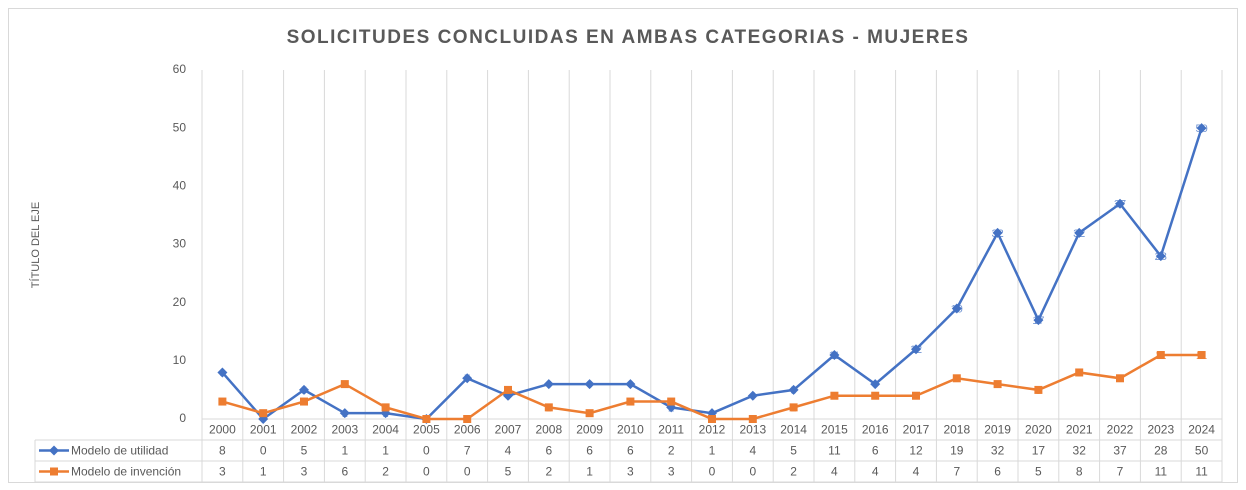 The height and width of the screenshot is (490, 1246). What do you see at coordinates (548, 430) in the screenshot?
I see `x-tick-label: 2008` at bounding box center [548, 430].